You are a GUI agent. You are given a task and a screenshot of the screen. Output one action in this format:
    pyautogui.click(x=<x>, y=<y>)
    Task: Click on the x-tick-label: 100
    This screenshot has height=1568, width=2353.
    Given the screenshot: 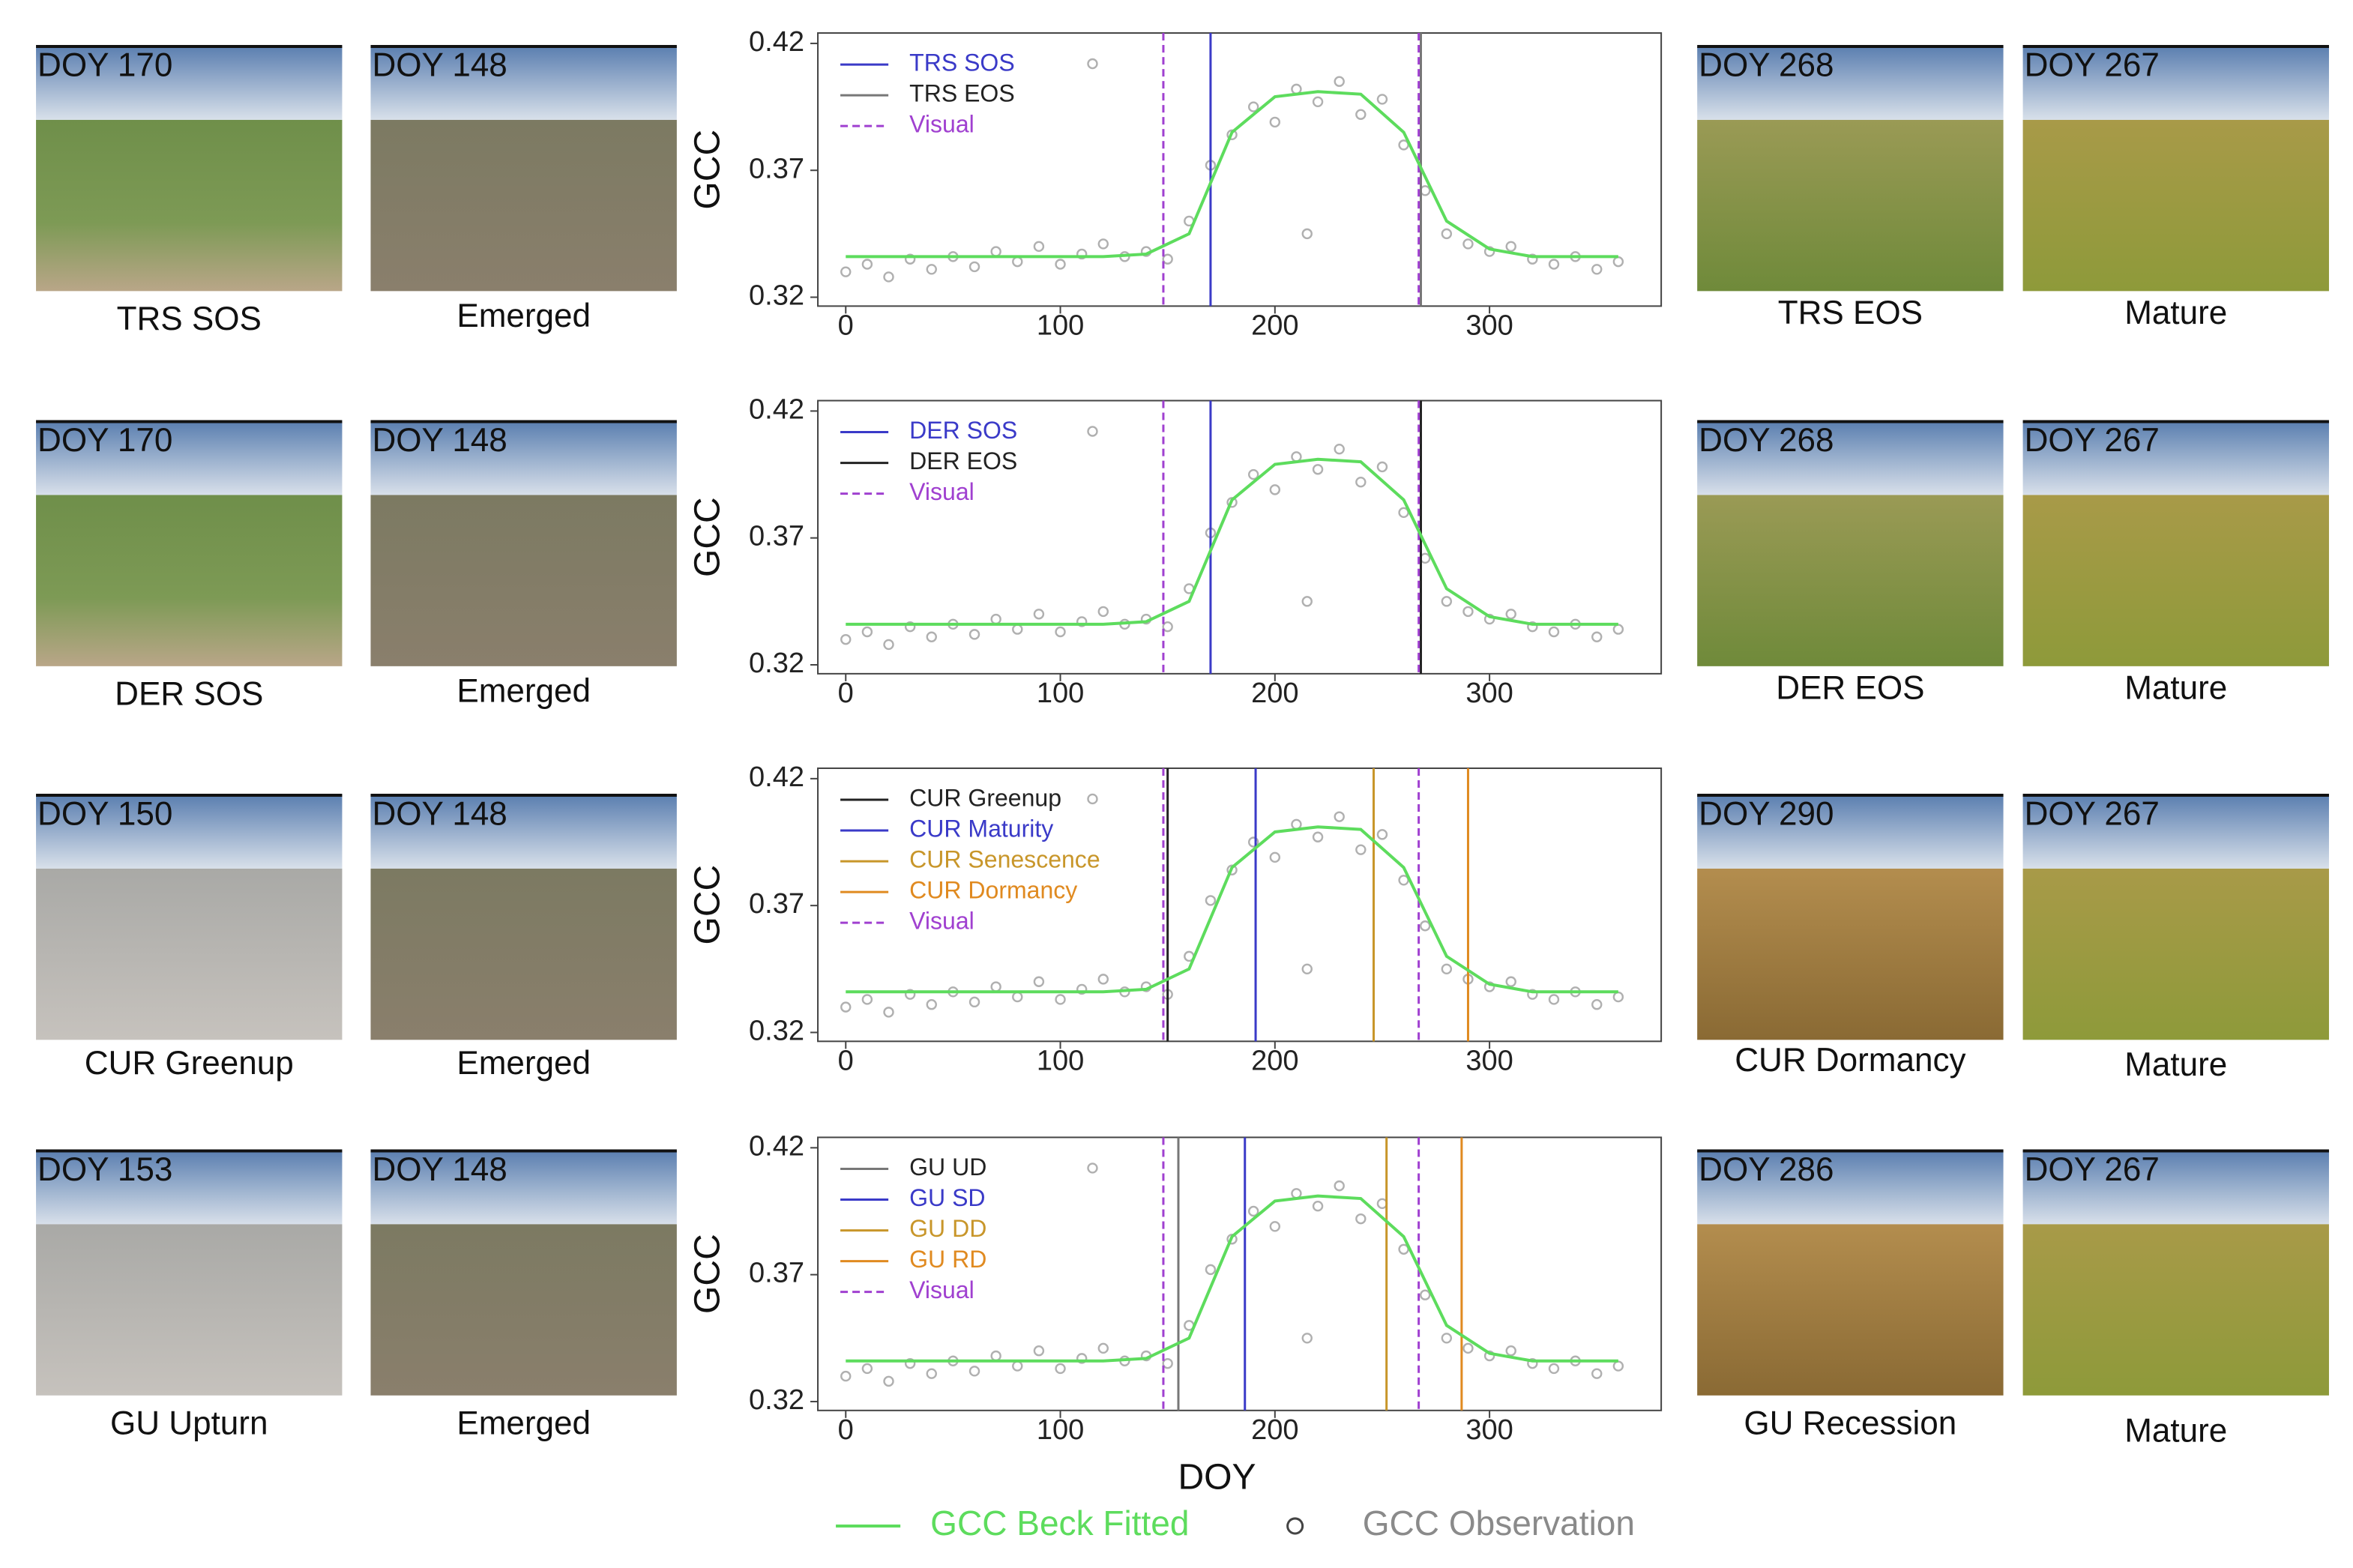 What is the action you would take?
    pyautogui.click(x=1060, y=693)
    